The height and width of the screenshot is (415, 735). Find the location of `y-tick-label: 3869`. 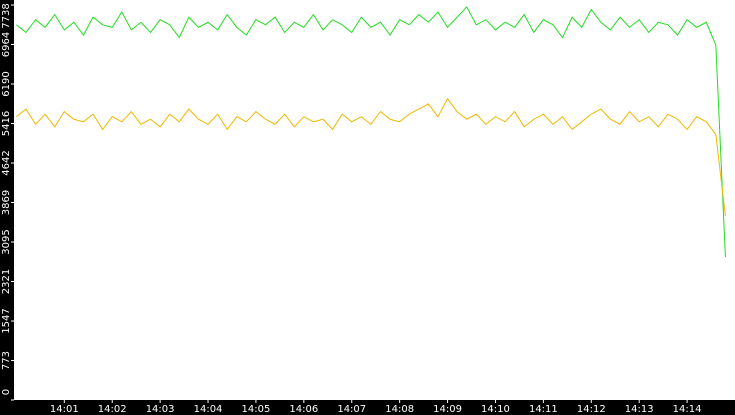

y-tick-label: 3869 is located at coordinates (6, 202).